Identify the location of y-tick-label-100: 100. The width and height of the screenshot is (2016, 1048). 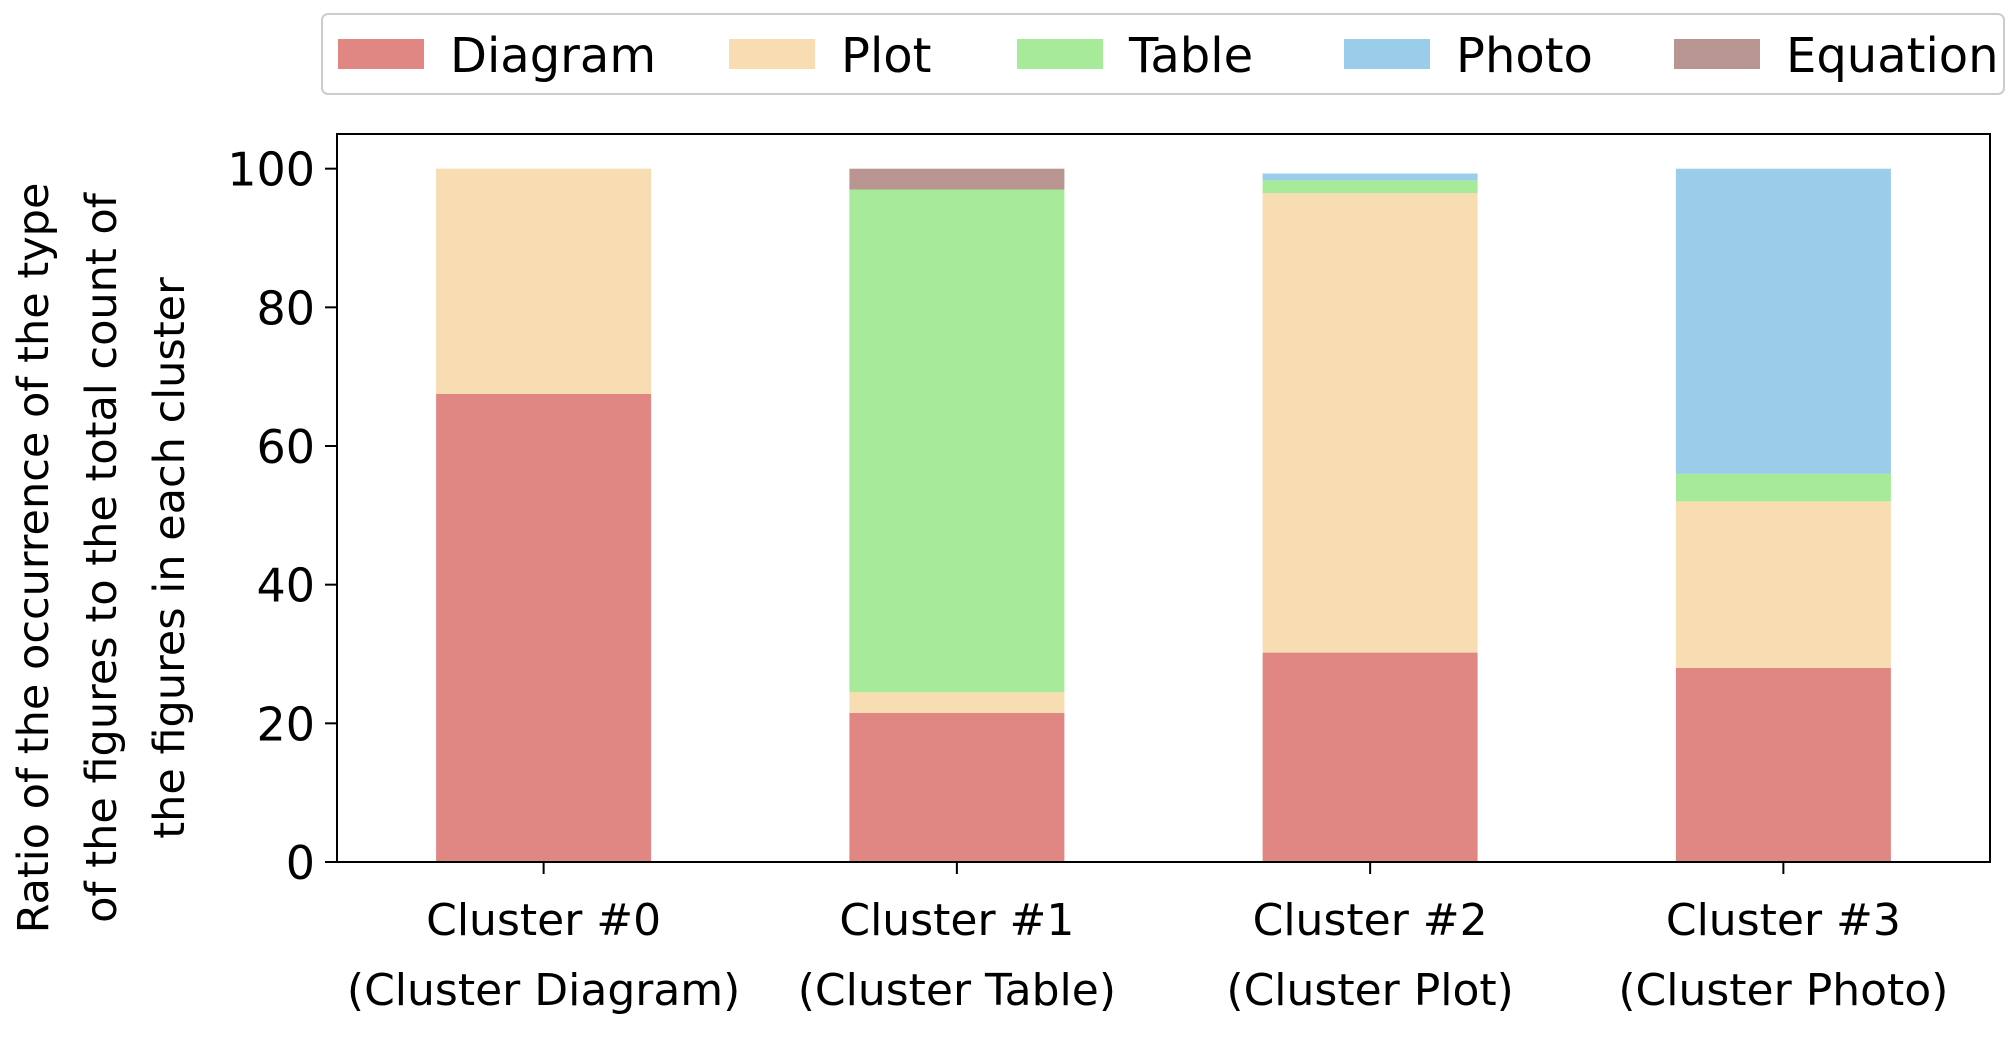
(271, 170).